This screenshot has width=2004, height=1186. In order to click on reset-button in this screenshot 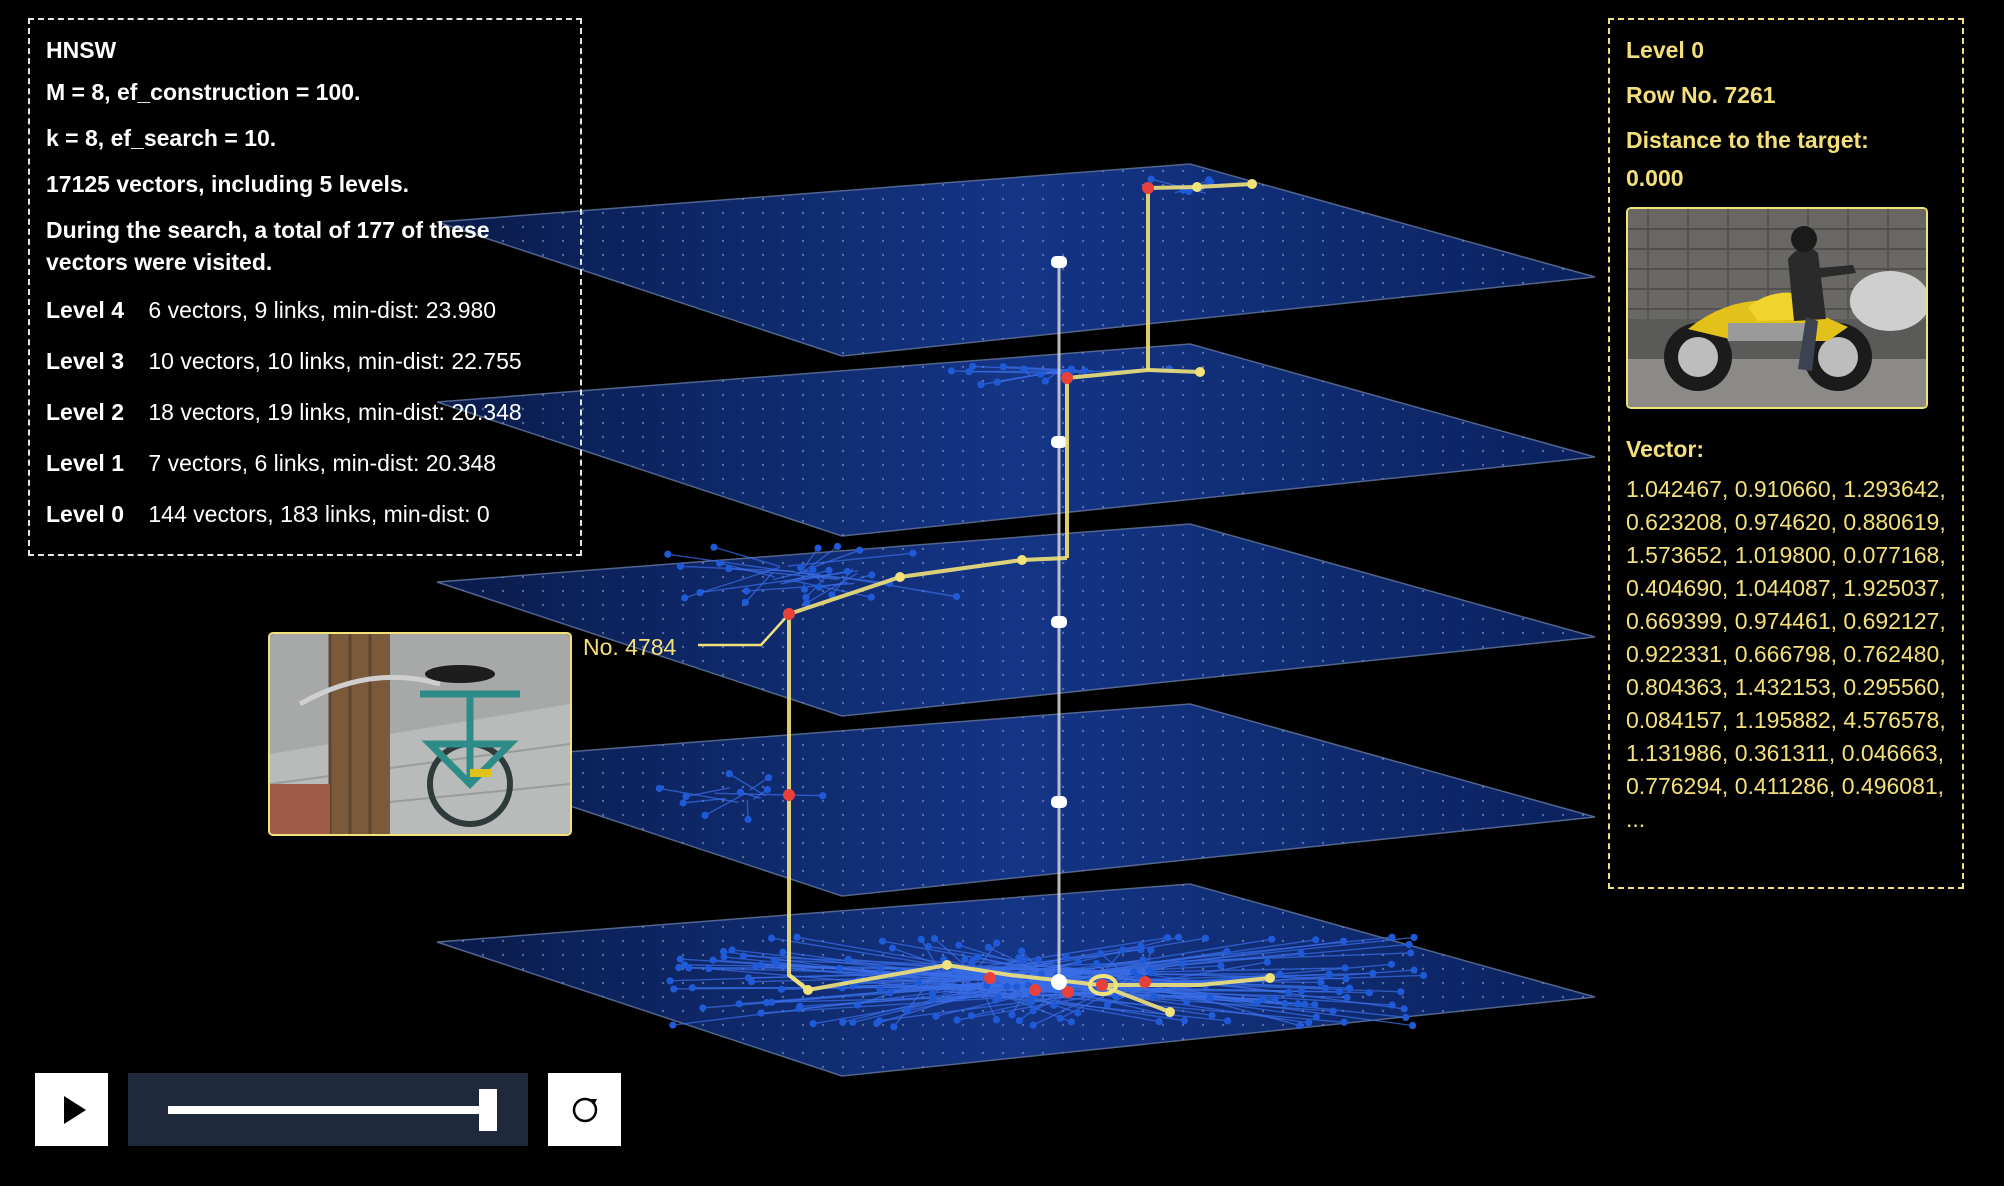, I will do `click(584, 1109)`.